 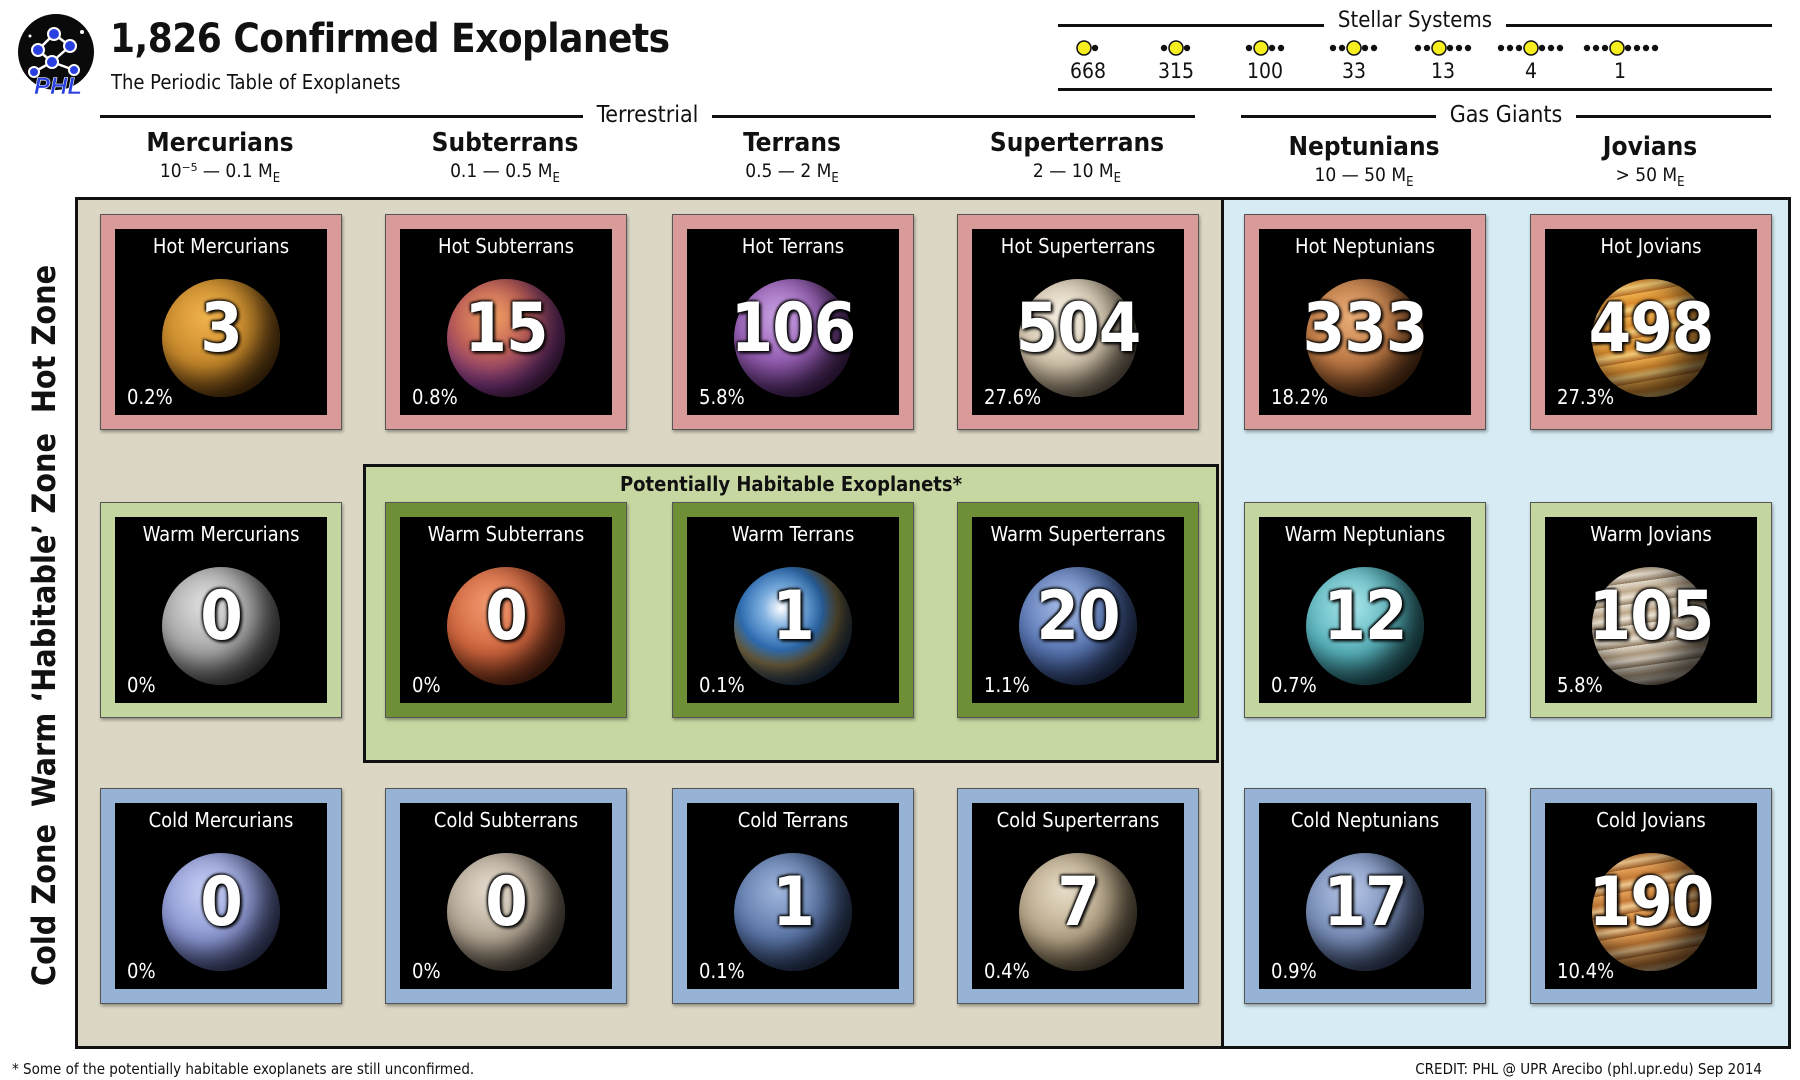 What do you see at coordinates (216, 171) in the screenshot?
I see `column-mass-text: 10⁻⁵ — 0.1 M` at bounding box center [216, 171].